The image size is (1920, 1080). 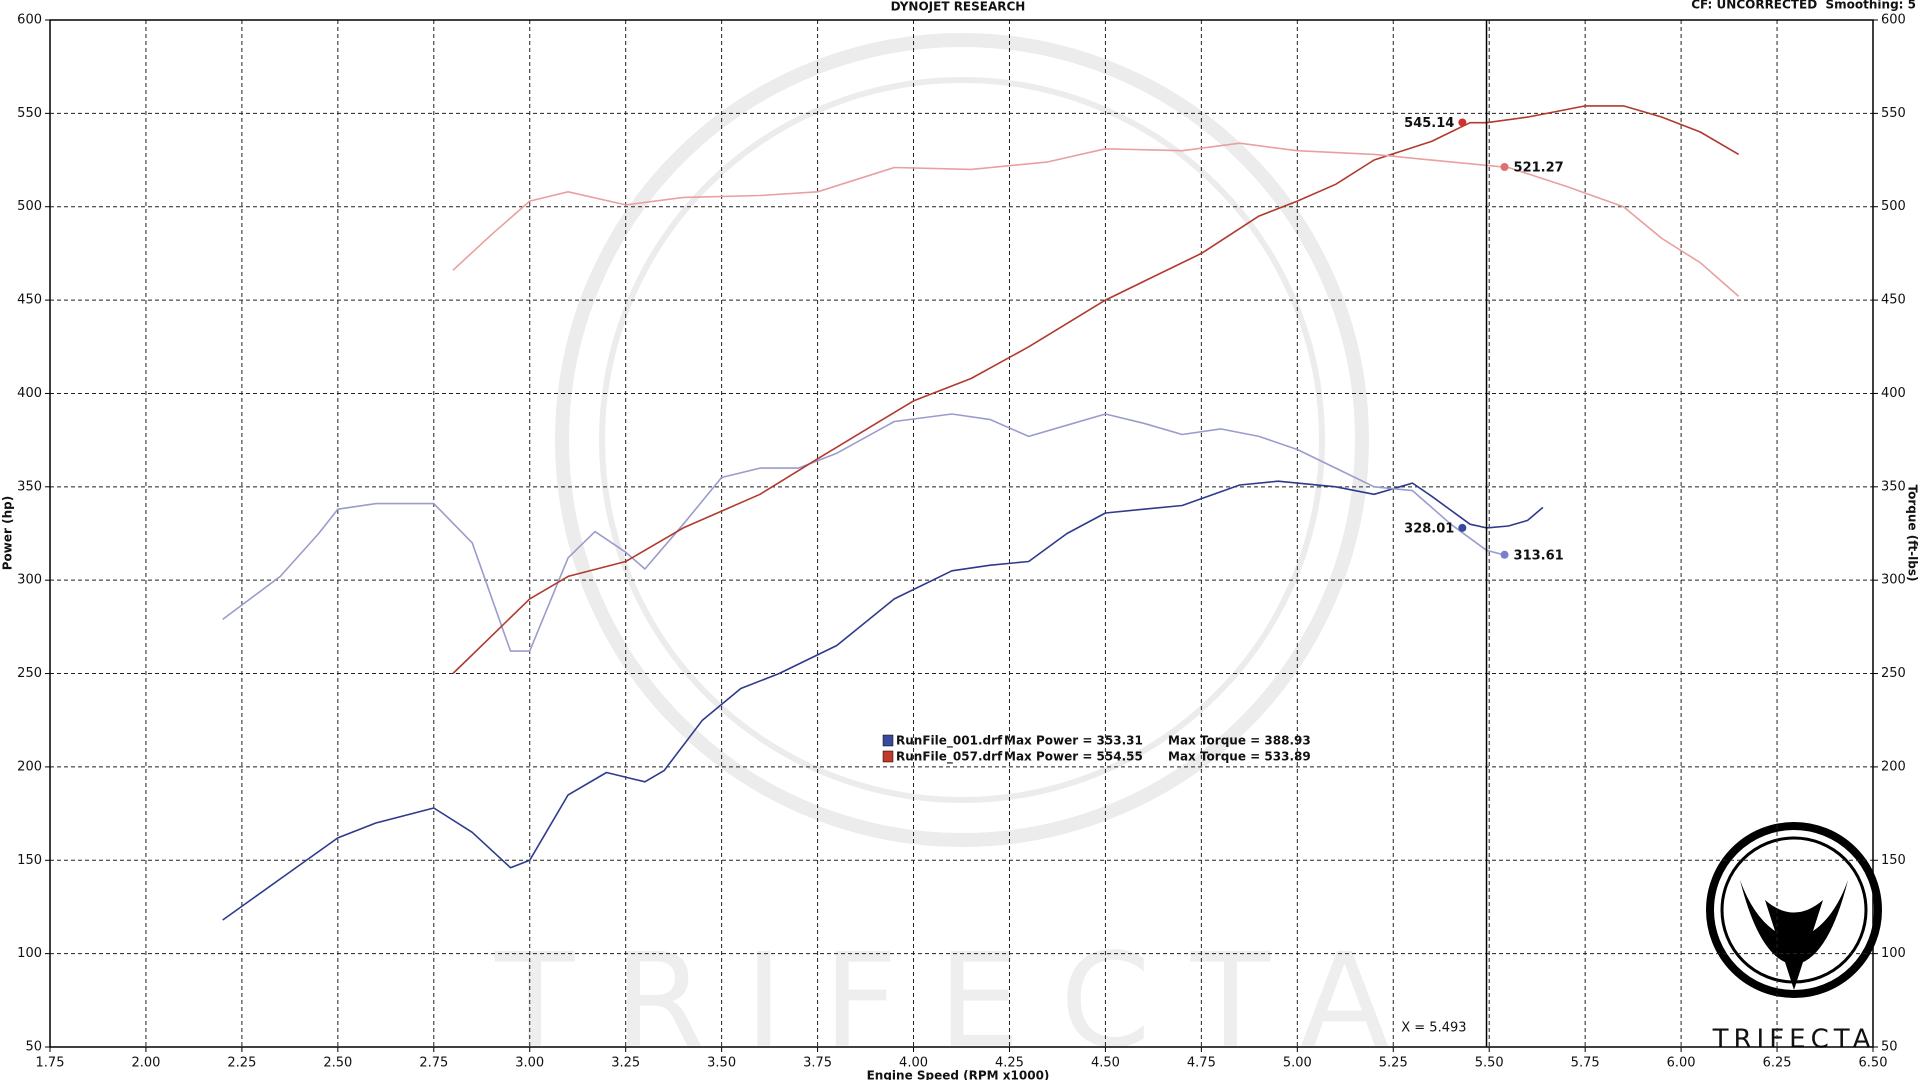 I want to click on y2-tick-label: 350, so click(x=1893, y=486).